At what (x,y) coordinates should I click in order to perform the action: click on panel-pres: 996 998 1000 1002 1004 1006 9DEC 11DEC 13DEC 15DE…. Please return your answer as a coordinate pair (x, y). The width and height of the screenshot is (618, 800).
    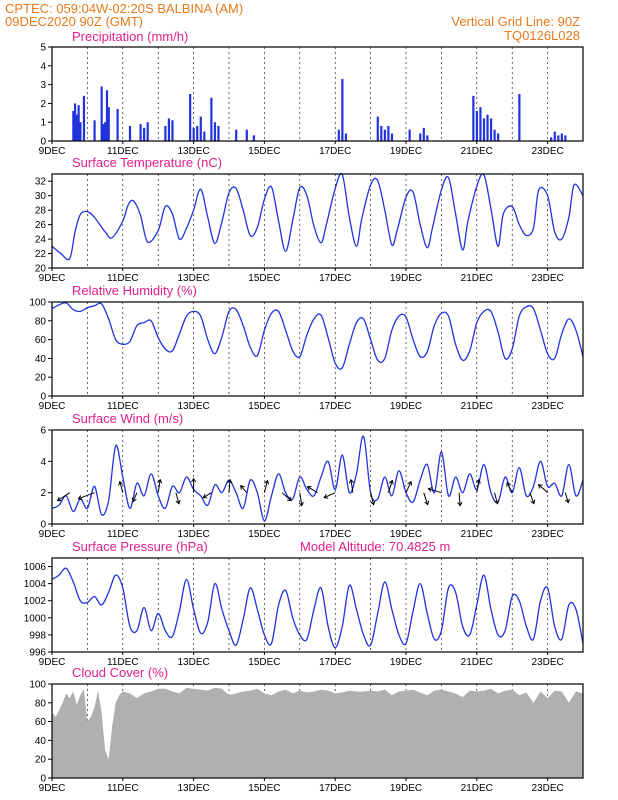
    Looking at the image, I should click on (304, 603).